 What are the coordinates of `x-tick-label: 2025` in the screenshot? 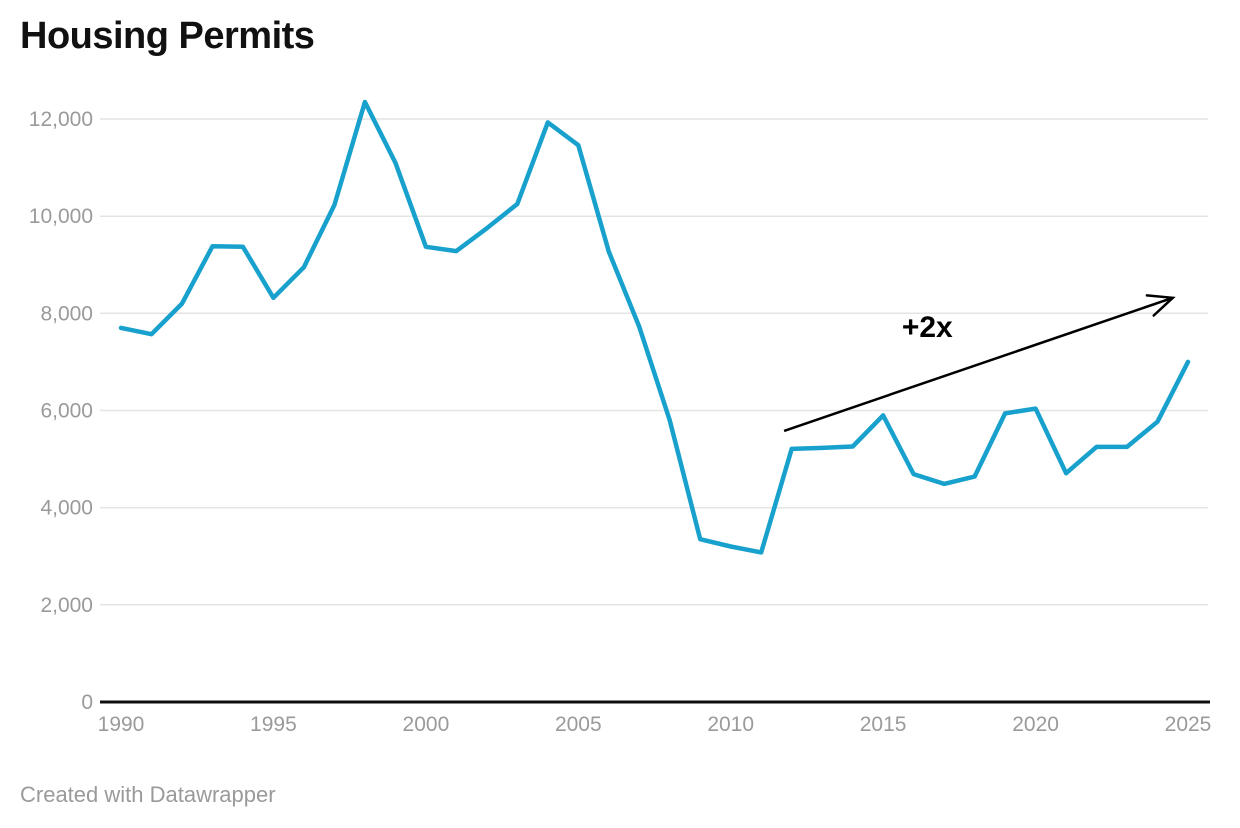 It's located at (1188, 724).